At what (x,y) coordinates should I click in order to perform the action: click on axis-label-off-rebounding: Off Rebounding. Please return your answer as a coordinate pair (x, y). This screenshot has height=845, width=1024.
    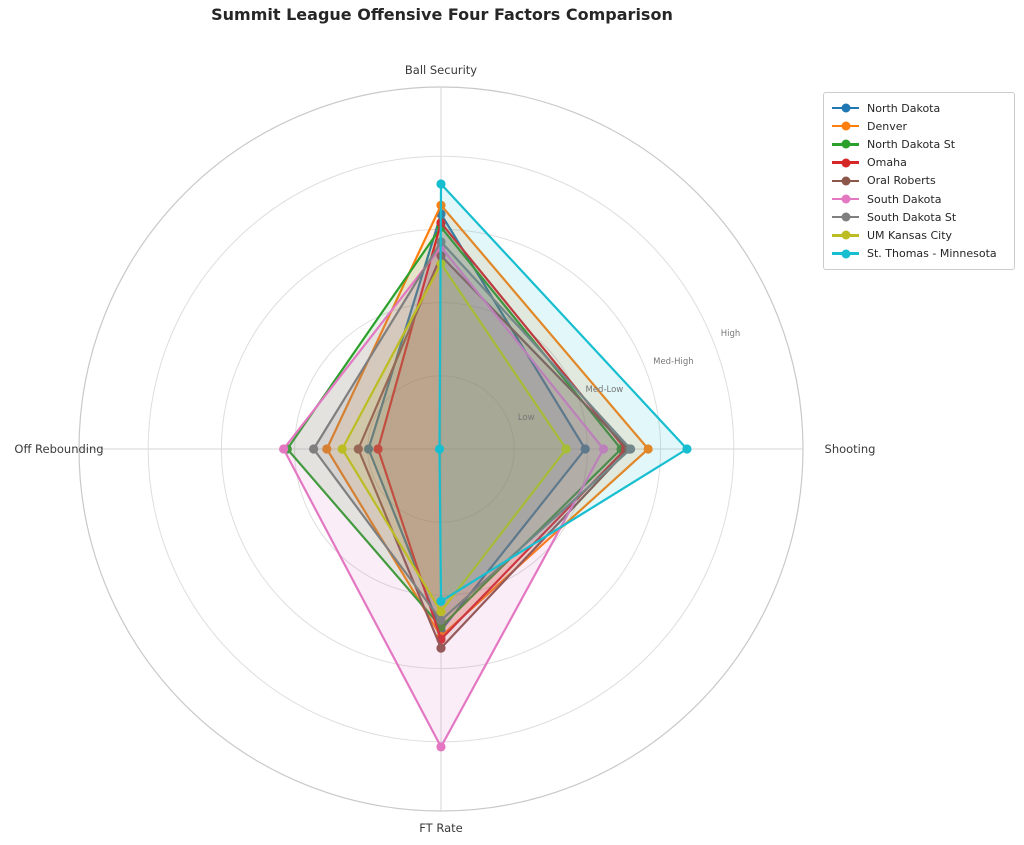
    Looking at the image, I should click on (58, 449).